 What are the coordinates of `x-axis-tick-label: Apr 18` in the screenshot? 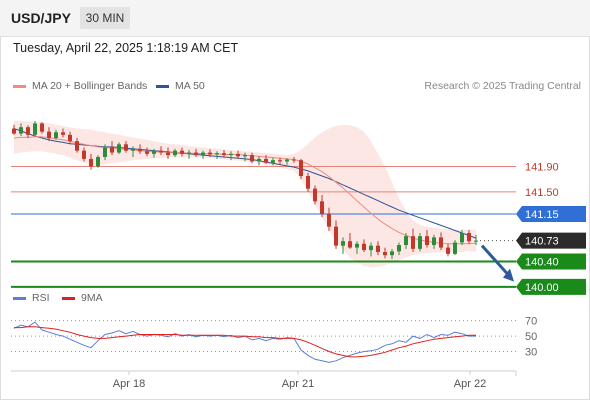 It's located at (129, 384).